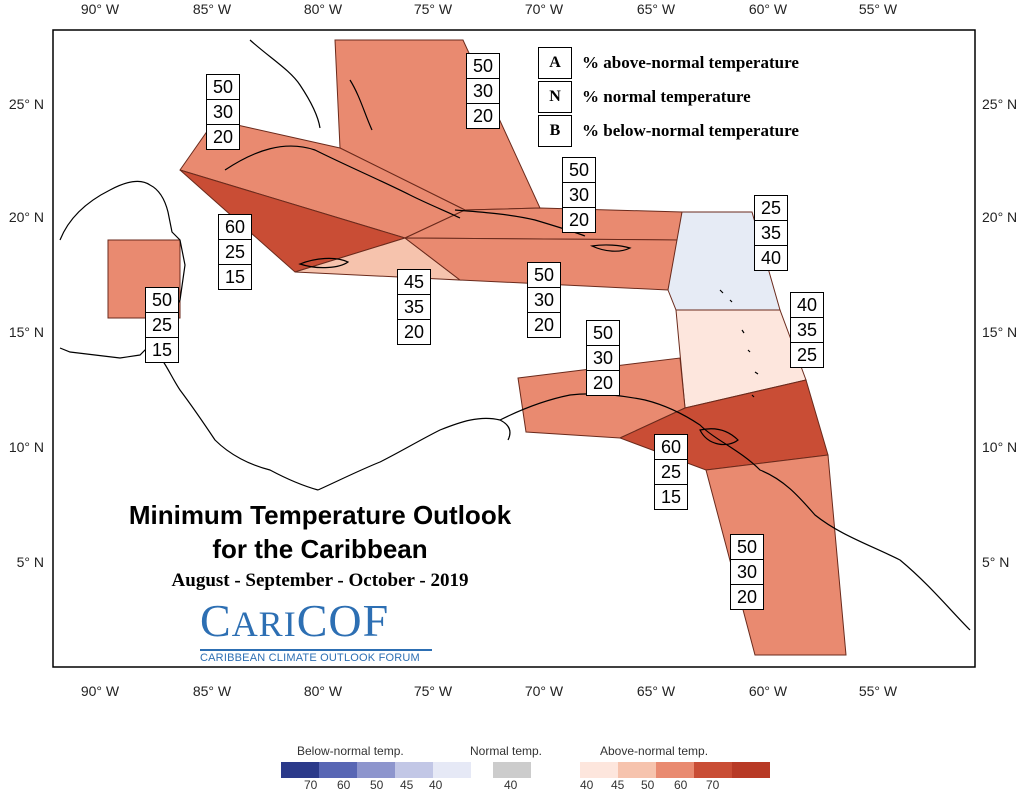 The height and width of the screenshot is (792, 1030). What do you see at coordinates (713, 785) in the screenshot?
I see `above-tick: 70` at bounding box center [713, 785].